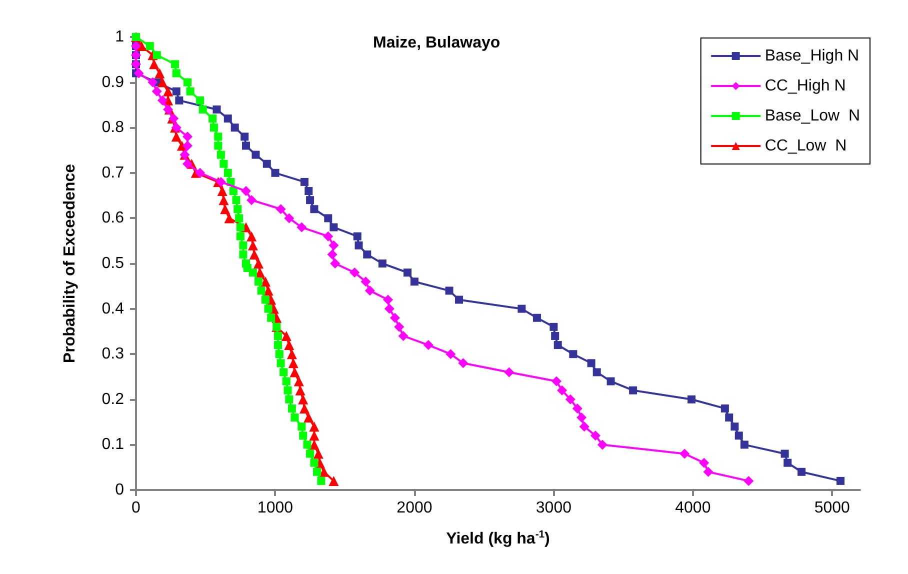  Describe the element at coordinates (113, 309) in the screenshot. I see `y-tick-label: 0.4` at that location.